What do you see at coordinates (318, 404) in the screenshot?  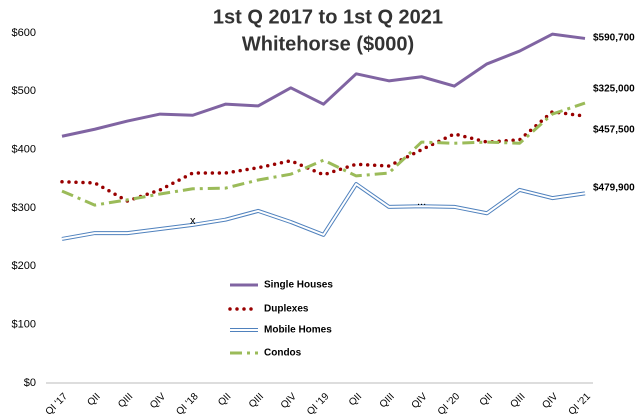 I see `x-tick-label: QI '19` at bounding box center [318, 404].